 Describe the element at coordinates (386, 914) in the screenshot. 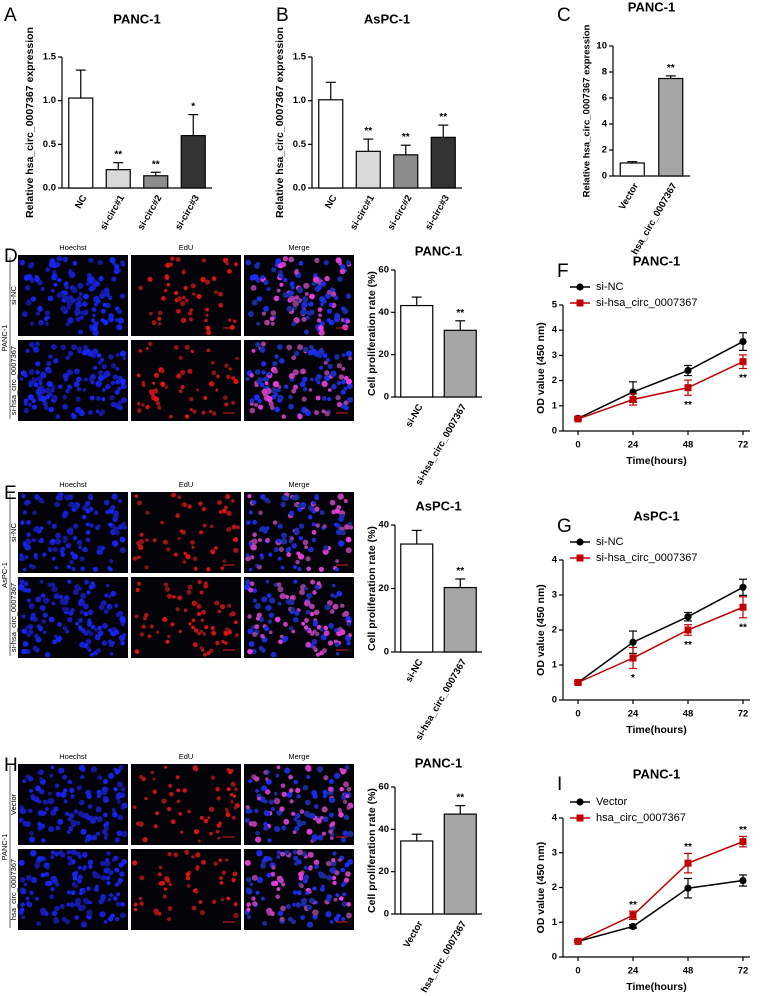

I see `y-tick-label: 0` at that location.